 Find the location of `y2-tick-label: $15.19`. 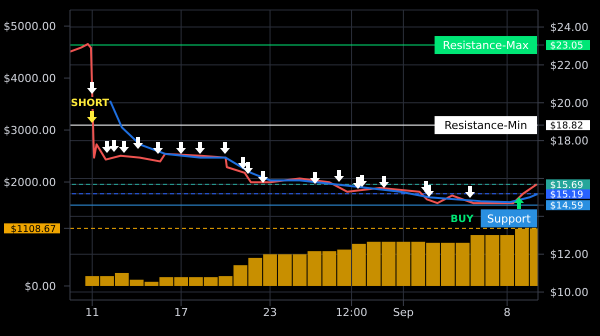

y2-tick-label: $15.19 is located at coordinates (567, 194).